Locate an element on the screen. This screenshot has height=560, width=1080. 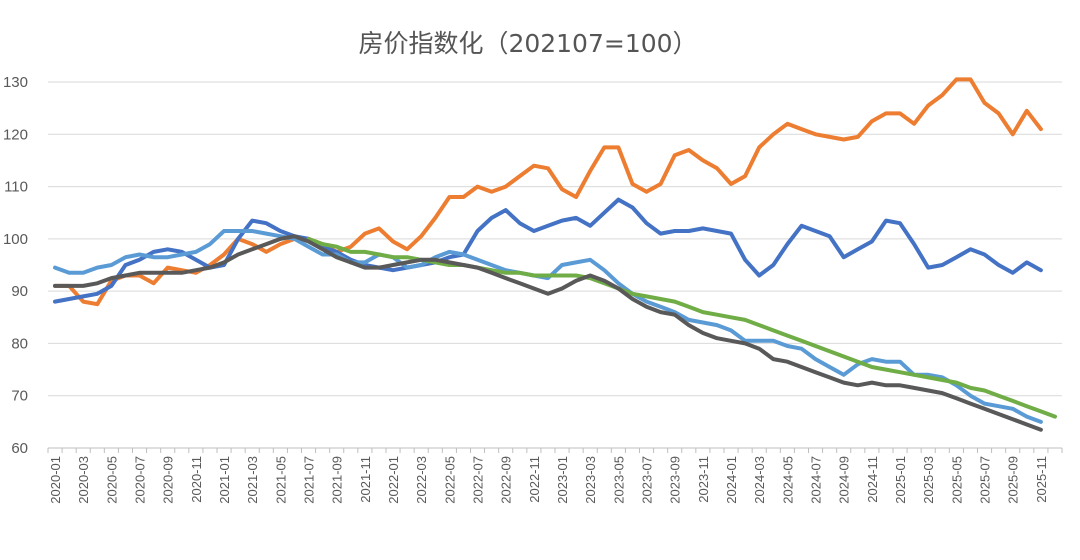
x-tick-label: 2023-09 is located at coordinates (675, 480).